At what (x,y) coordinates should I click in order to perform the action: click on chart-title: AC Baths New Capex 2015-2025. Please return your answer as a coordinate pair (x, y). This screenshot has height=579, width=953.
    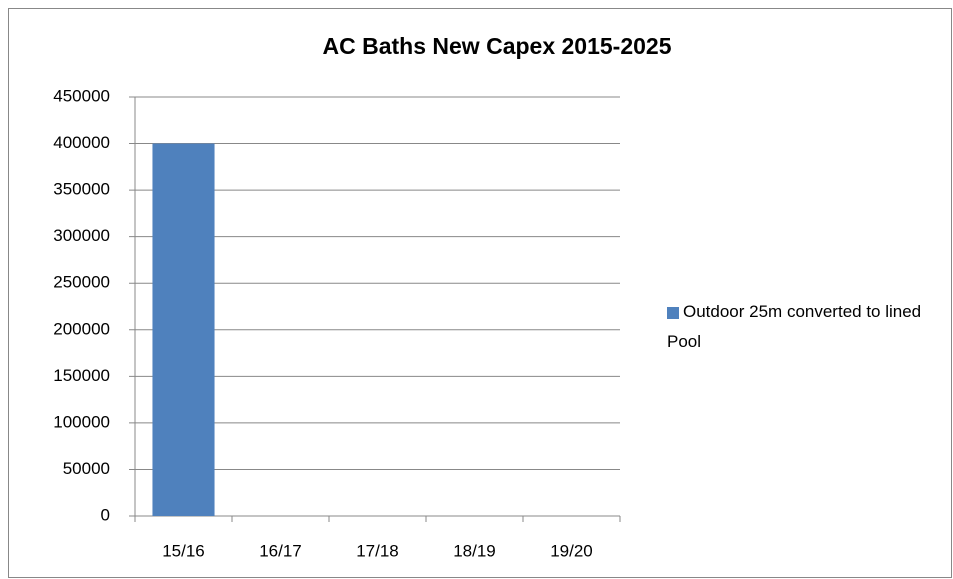
    Looking at the image, I should click on (497, 46).